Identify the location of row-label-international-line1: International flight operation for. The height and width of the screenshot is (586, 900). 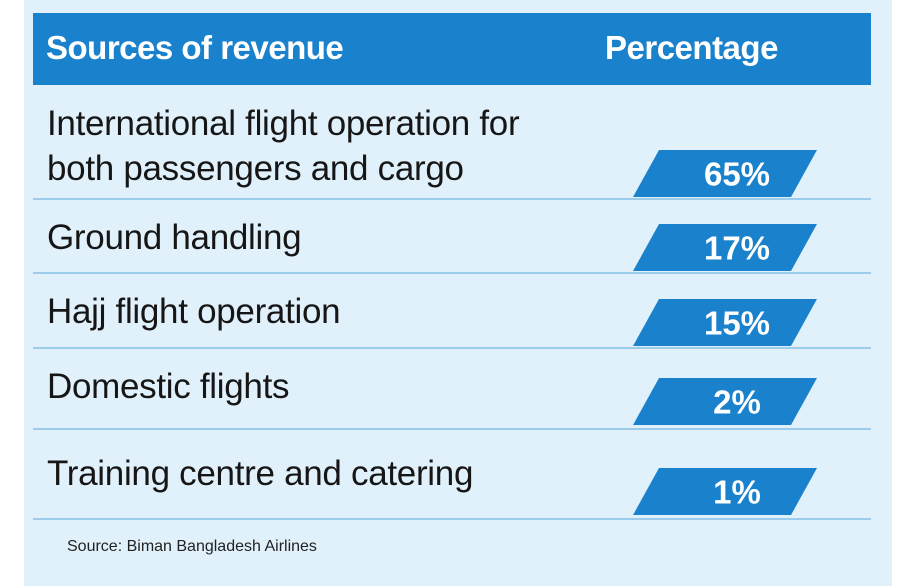
(283, 123).